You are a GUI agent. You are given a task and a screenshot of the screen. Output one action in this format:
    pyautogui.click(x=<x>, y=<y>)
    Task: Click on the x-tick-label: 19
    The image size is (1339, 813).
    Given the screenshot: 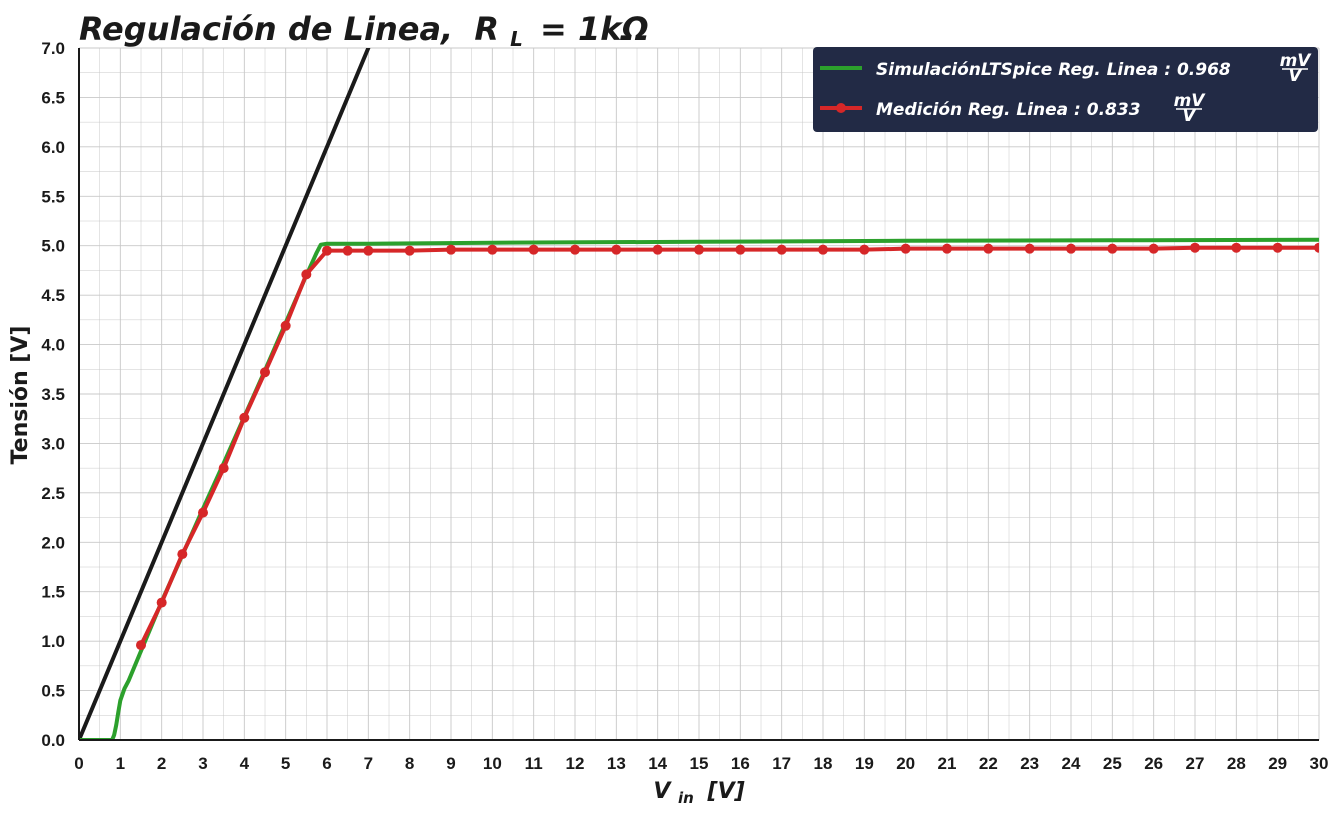 What is the action you would take?
    pyautogui.click(x=864, y=763)
    